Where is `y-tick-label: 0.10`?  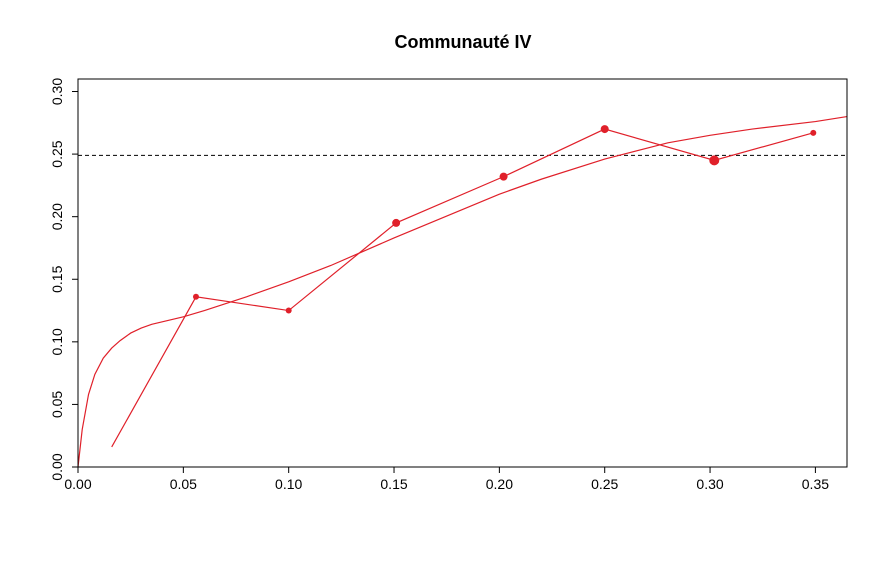
y-tick-label: 0.10 is located at coordinates (57, 341).